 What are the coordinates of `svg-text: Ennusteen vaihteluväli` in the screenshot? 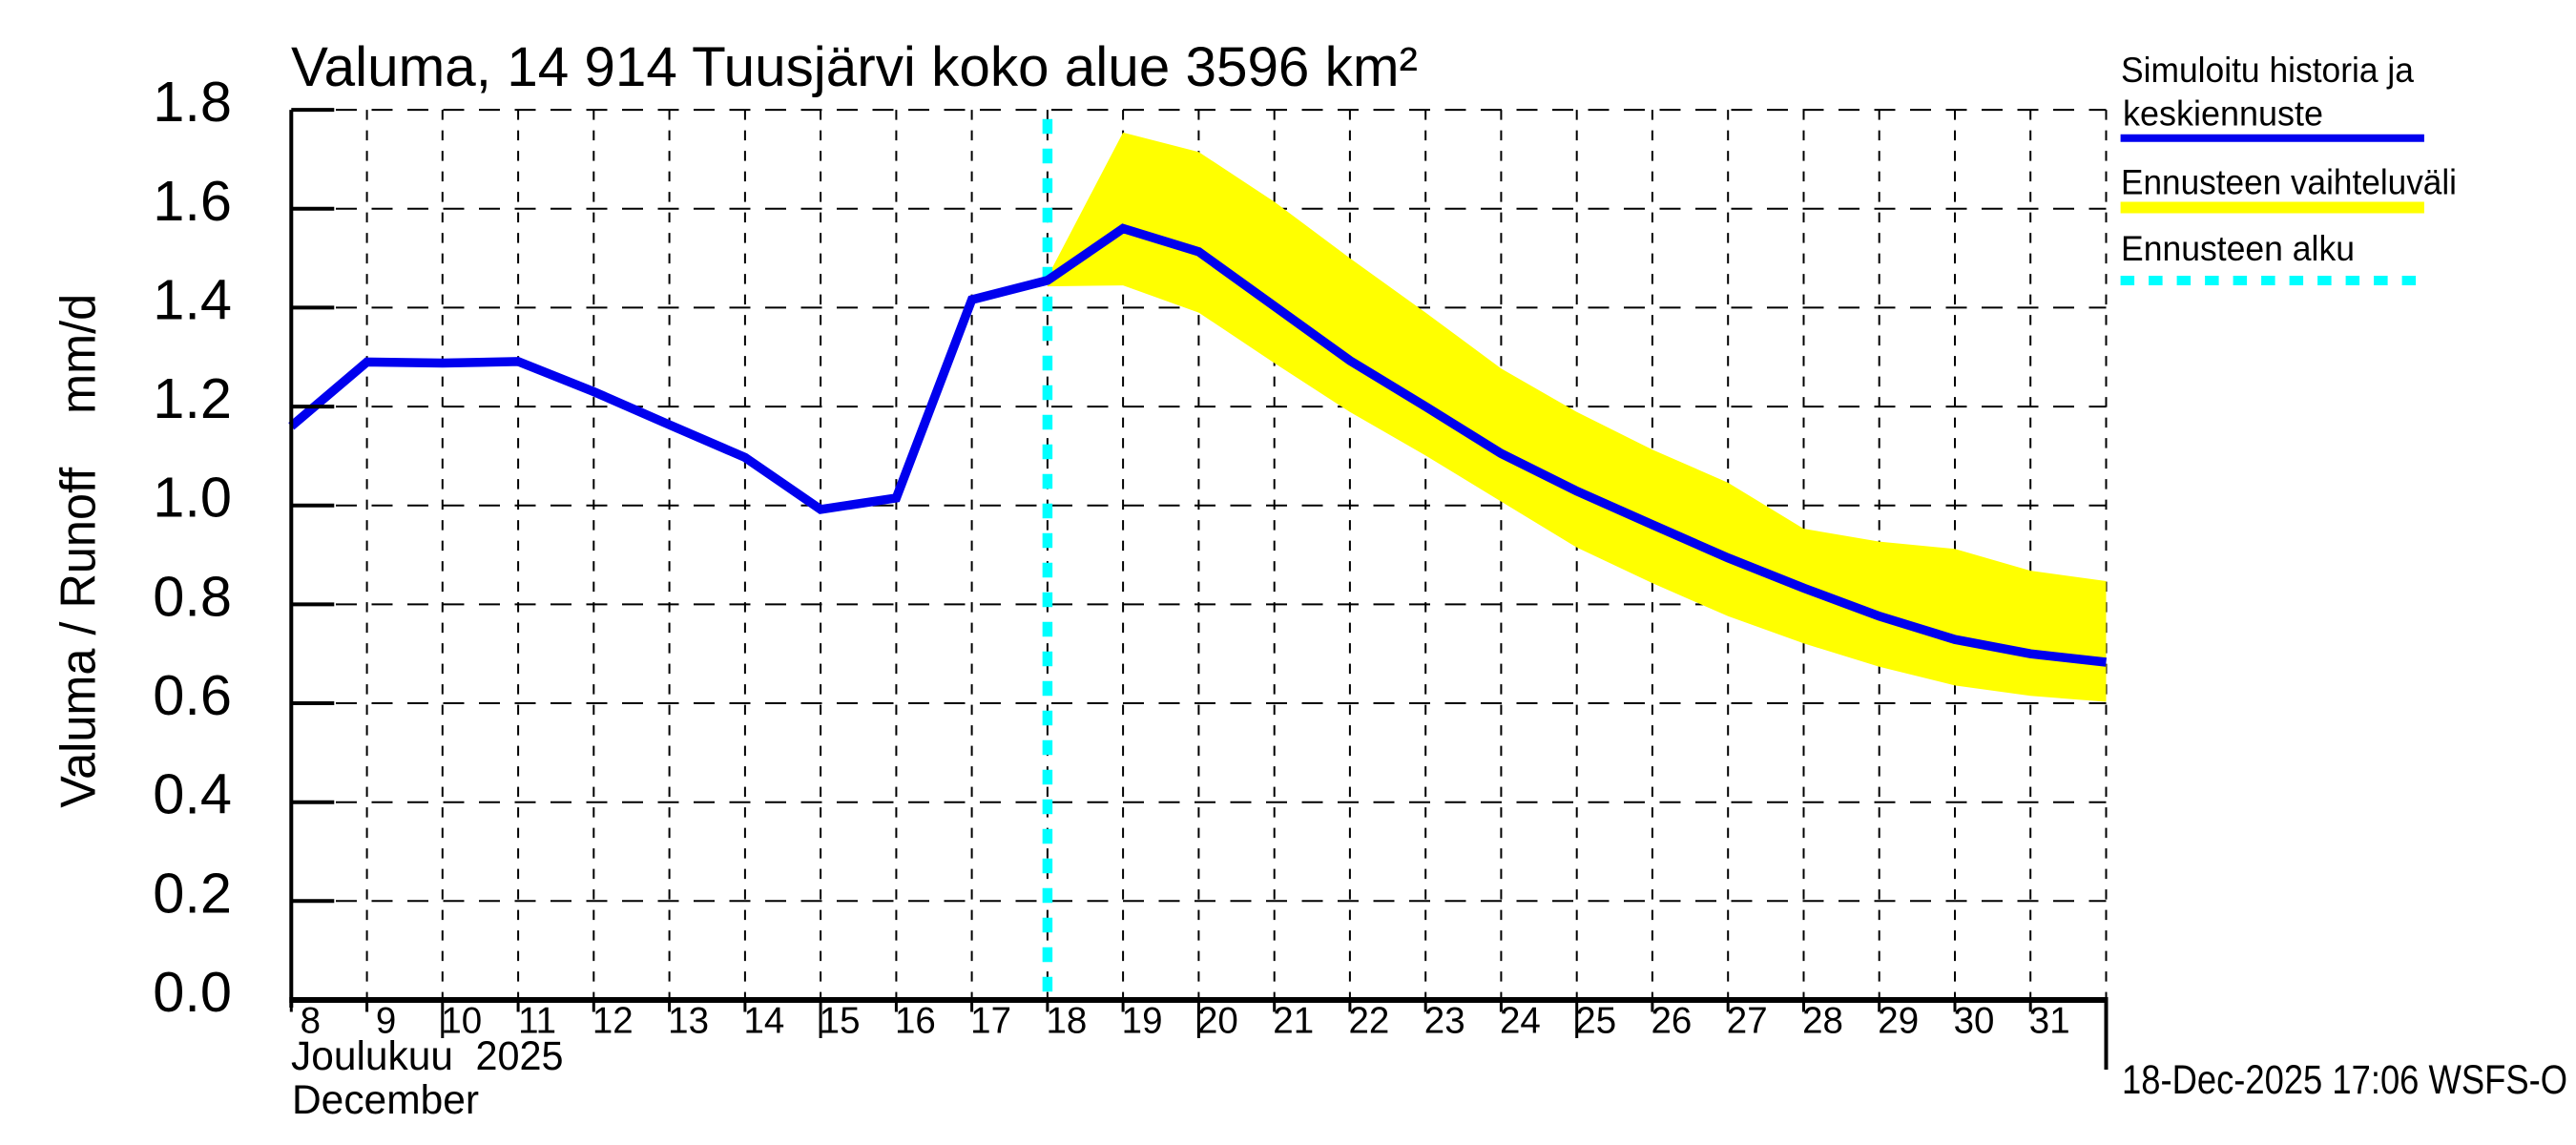 It's located at (2289, 182).